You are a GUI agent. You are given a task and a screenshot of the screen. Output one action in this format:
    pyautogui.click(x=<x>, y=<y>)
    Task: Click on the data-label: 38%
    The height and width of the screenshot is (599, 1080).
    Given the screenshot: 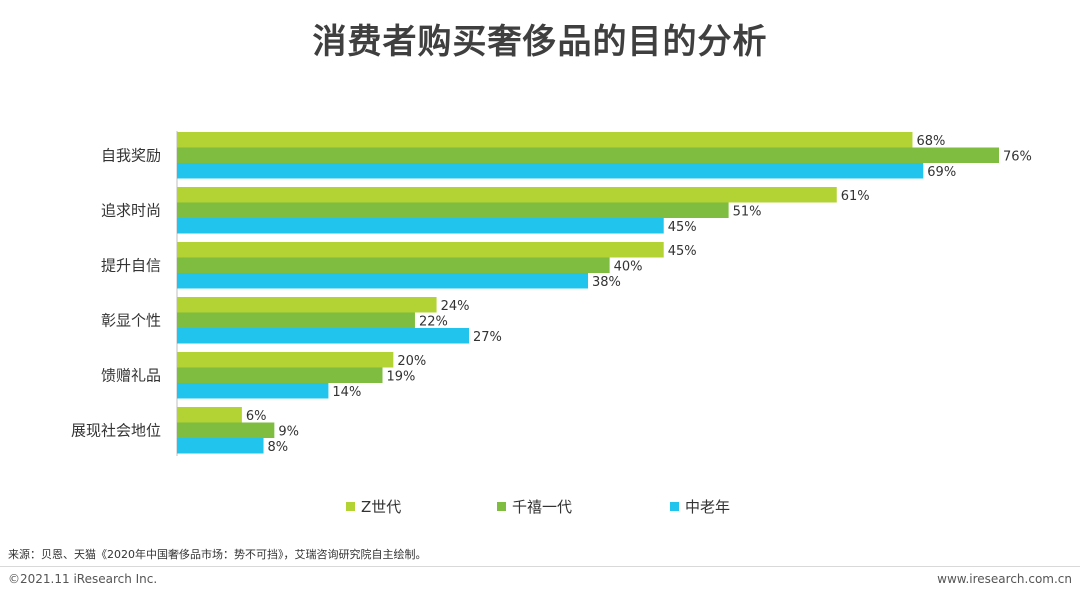 What is the action you would take?
    pyautogui.click(x=606, y=282)
    